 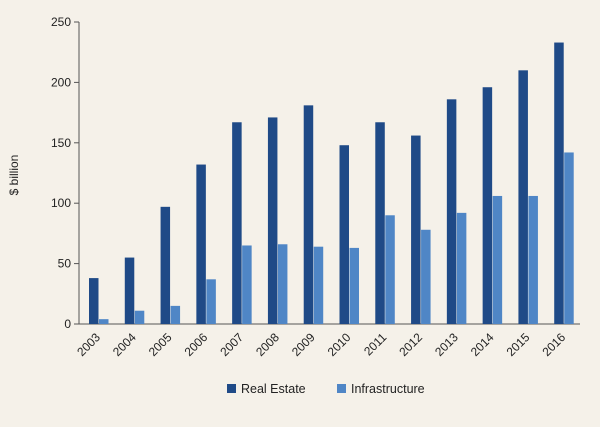 What do you see at coordinates (482, 344) in the screenshot?
I see `x-tick-label: 2014` at bounding box center [482, 344].